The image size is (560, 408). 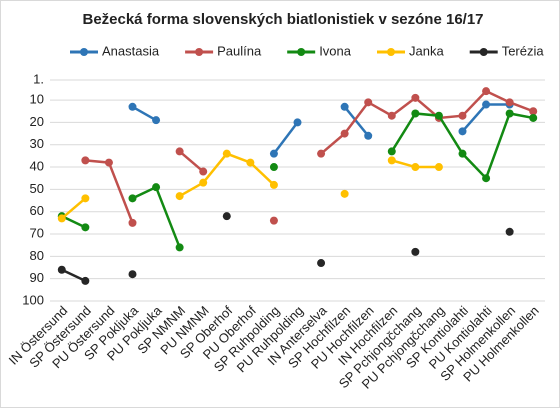 I want to click on y-tick-label: 1., so click(x=38, y=78).